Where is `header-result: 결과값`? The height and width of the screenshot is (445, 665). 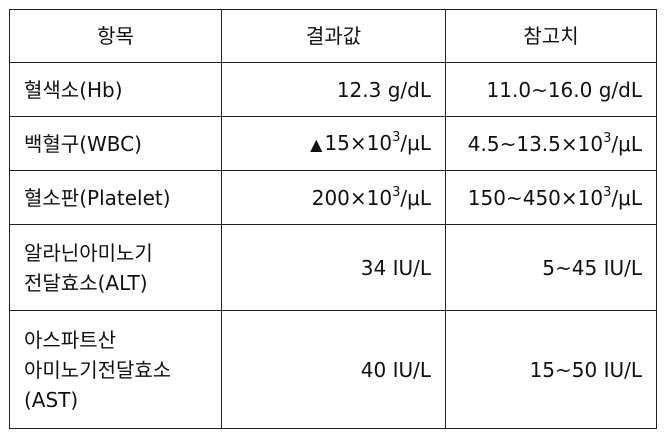 header-result: 결과값 is located at coordinates (333, 36).